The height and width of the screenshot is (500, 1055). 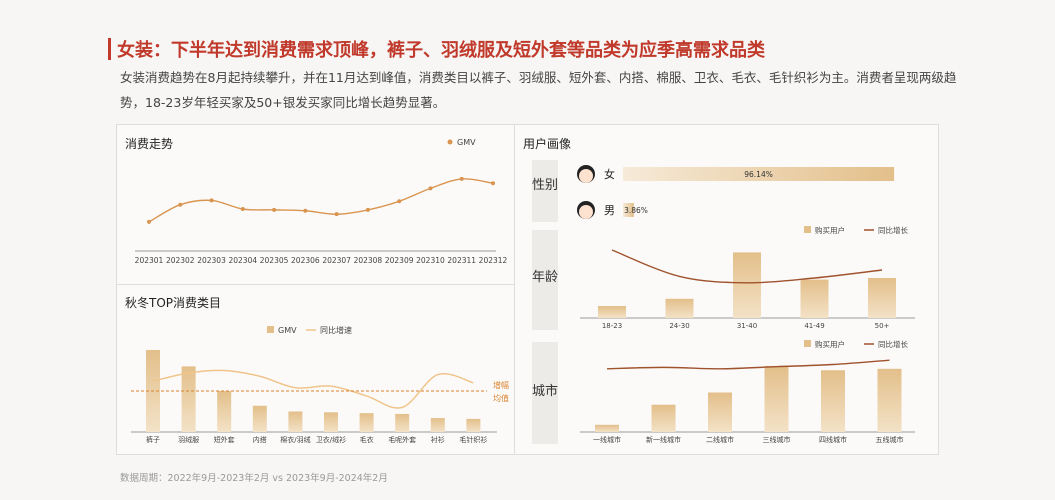 What do you see at coordinates (336, 260) in the screenshot?
I see `x-tick-202307: 202307` at bounding box center [336, 260].